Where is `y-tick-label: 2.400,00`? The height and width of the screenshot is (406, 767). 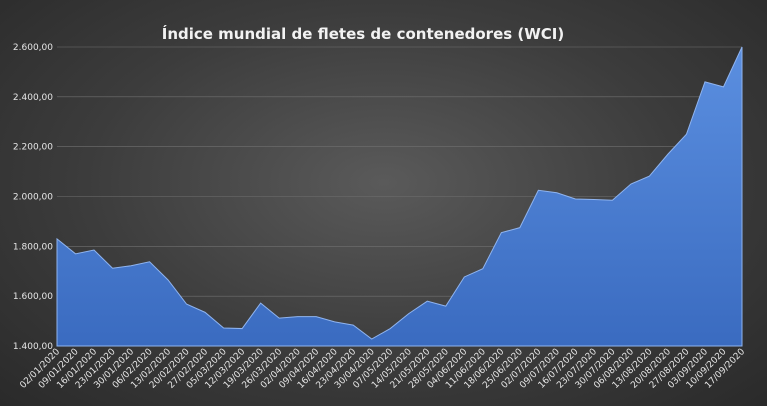
y-tick-label: 2.400,00 is located at coordinates (33, 98).